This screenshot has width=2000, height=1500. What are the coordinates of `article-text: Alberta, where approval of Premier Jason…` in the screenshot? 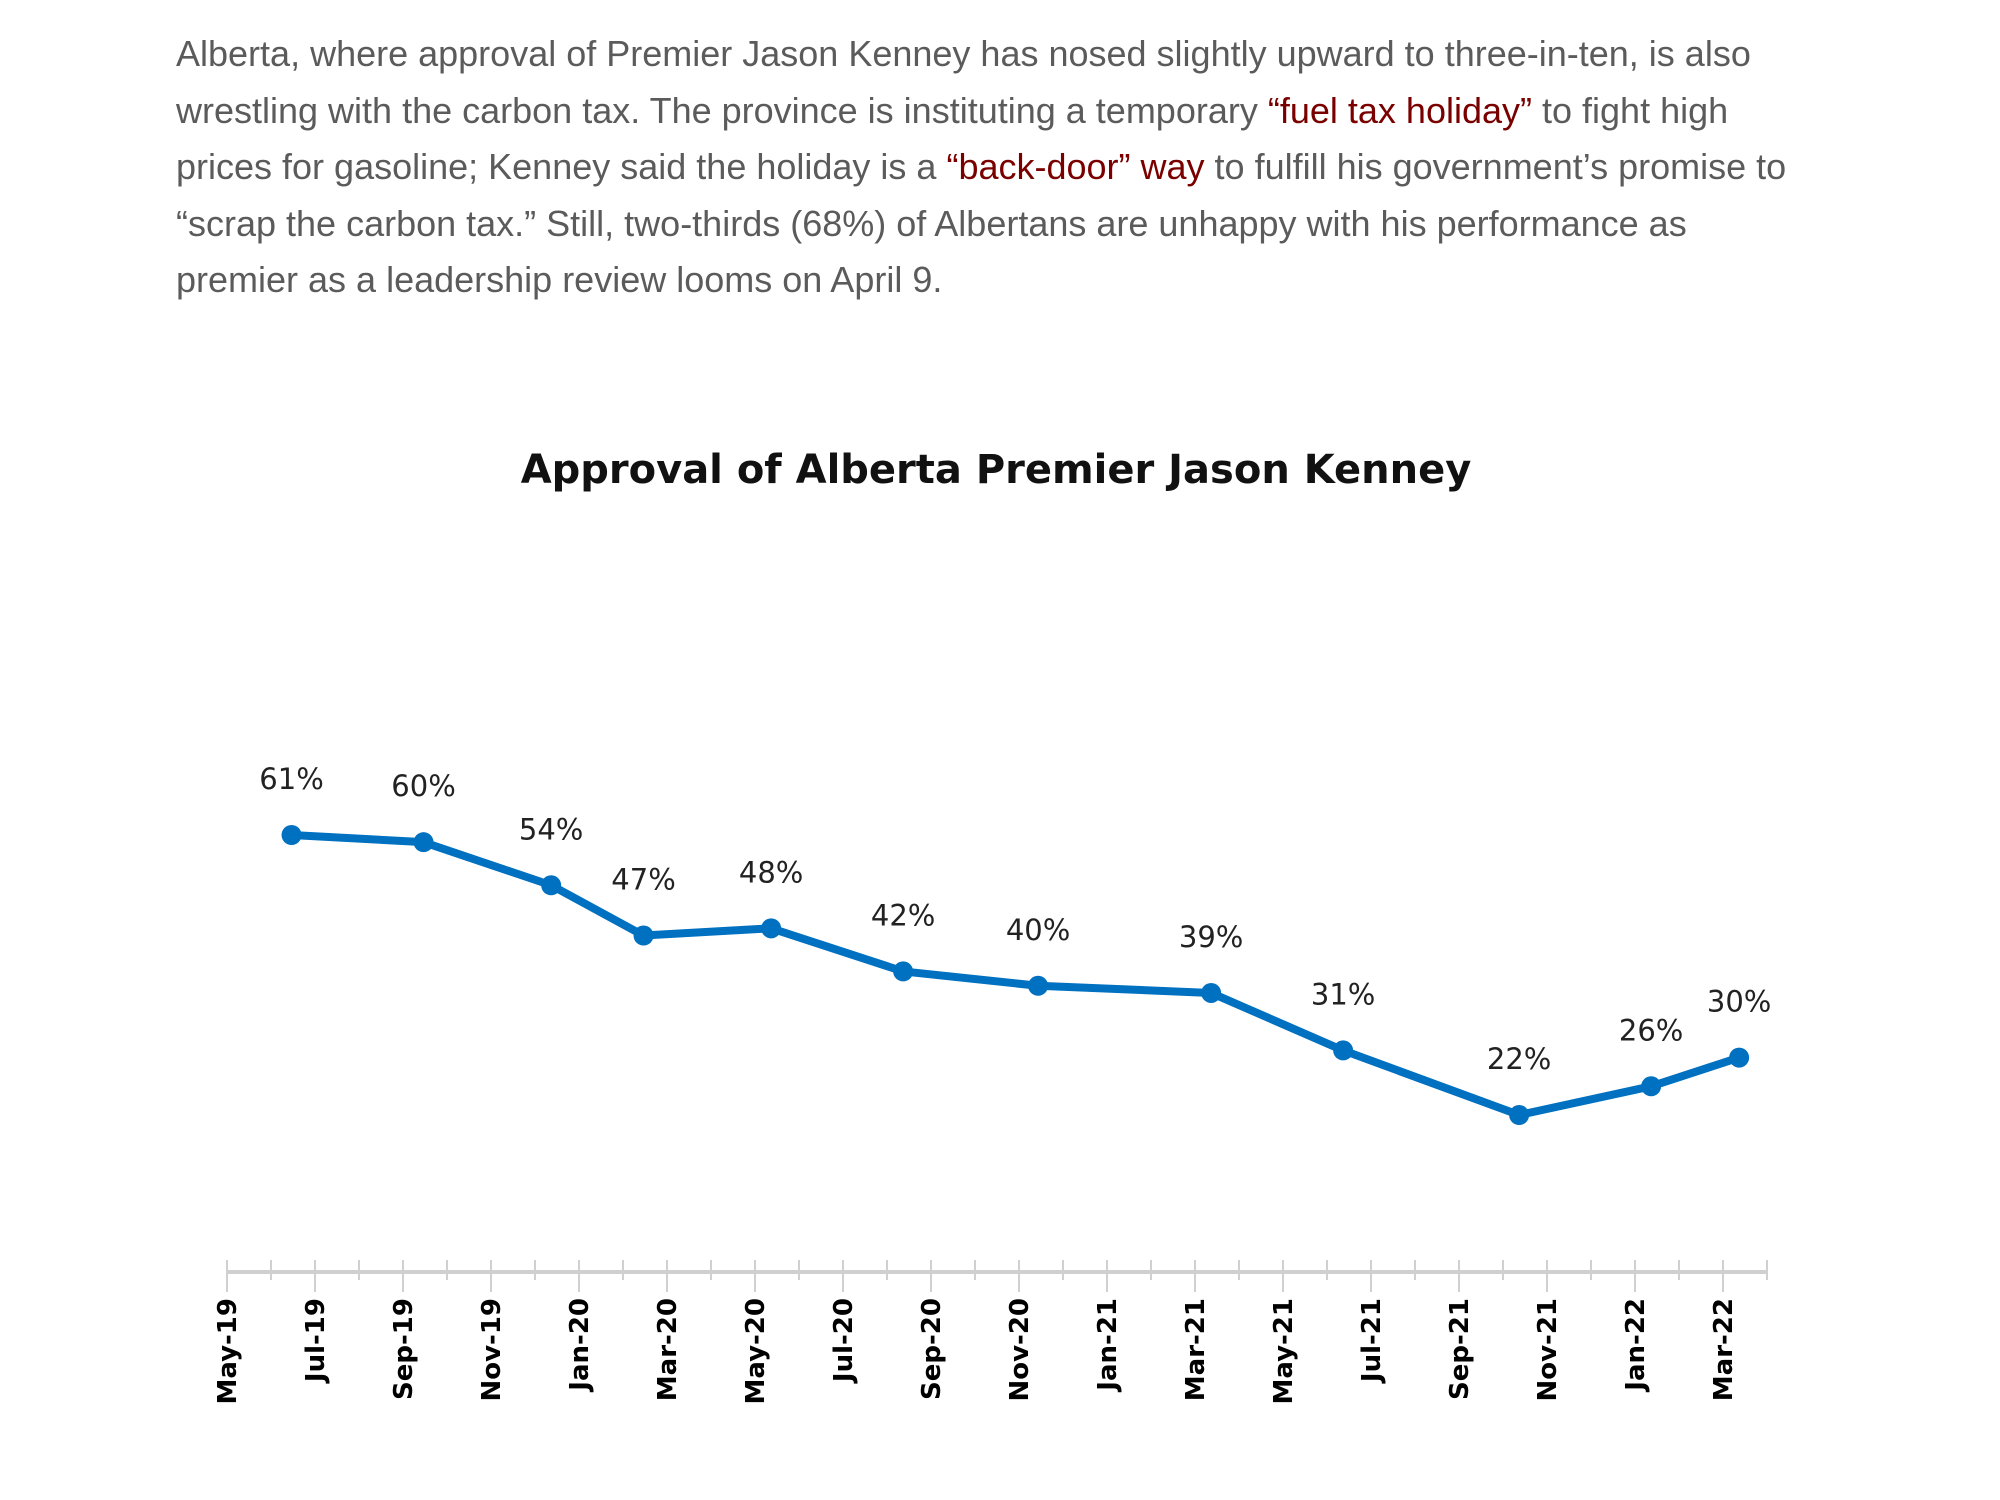 It's located at (963, 82).